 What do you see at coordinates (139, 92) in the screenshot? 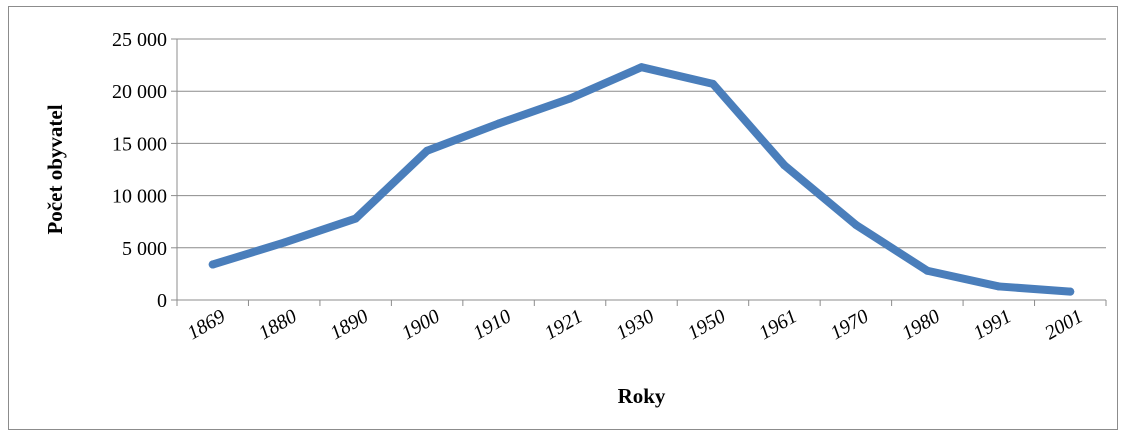
I see `y-tick-label: 20 000` at bounding box center [139, 92].